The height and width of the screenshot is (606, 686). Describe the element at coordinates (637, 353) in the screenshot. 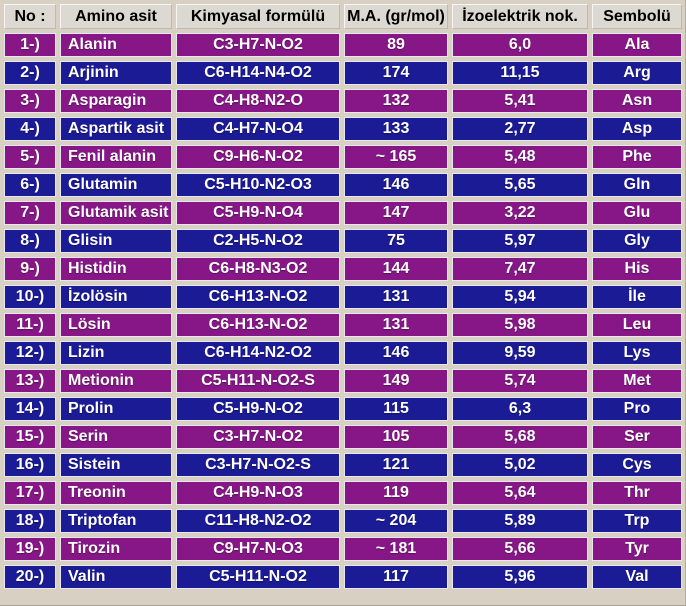

I see `cell-symbol: Lys` at that location.